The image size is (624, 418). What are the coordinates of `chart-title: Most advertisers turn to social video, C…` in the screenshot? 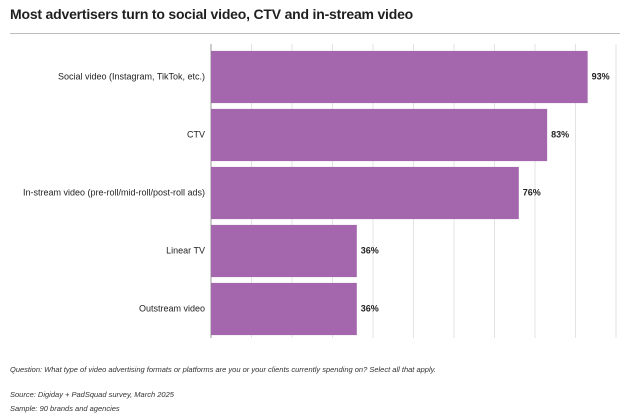 It's located at (212, 14).